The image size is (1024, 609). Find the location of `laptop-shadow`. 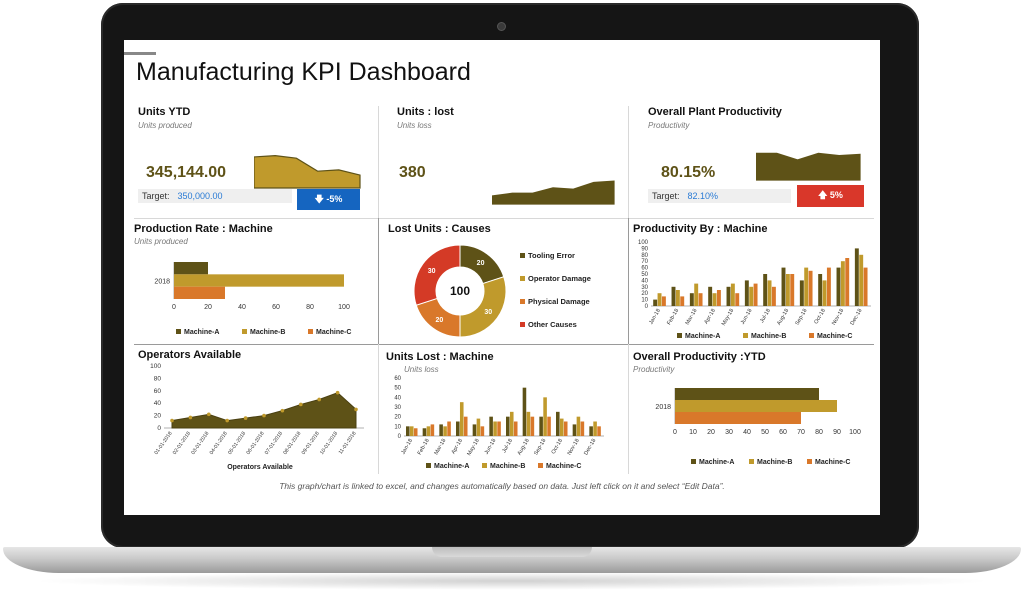

laptop-shadow is located at coordinates (512, 581).